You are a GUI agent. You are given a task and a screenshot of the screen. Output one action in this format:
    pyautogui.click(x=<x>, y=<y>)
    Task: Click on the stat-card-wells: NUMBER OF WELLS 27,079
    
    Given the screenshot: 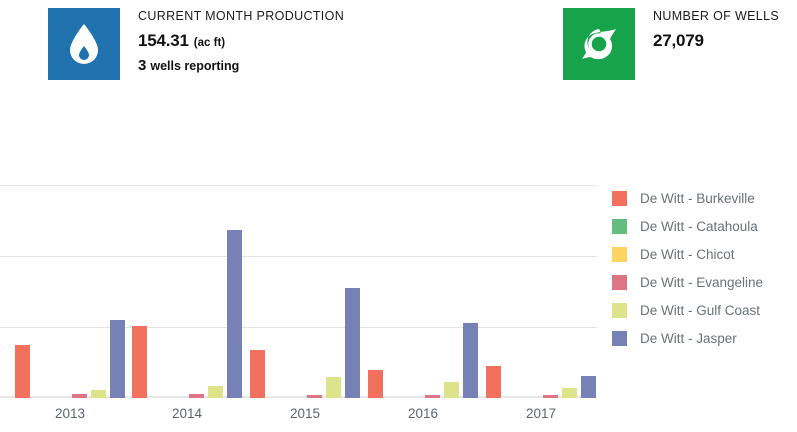 What is the action you would take?
    pyautogui.click(x=671, y=44)
    